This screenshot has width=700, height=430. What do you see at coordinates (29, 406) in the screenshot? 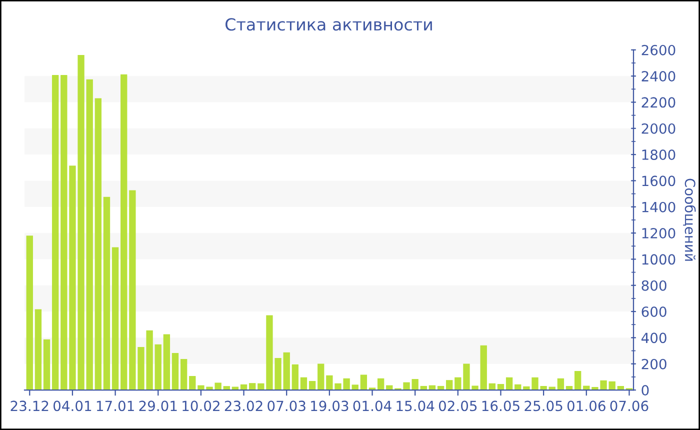
I see `x-tick-label: 23.12` at bounding box center [29, 406].